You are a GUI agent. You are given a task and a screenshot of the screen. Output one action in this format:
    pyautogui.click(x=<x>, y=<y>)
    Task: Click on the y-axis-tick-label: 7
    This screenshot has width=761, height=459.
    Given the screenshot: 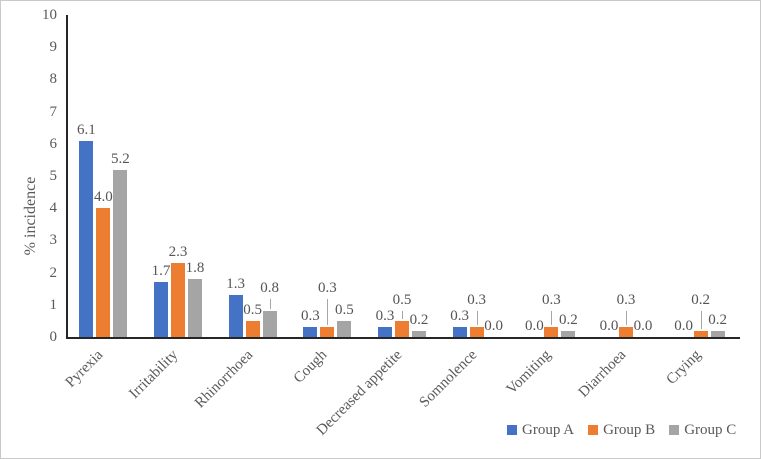 What is the action you would take?
    pyautogui.click(x=53, y=111)
    